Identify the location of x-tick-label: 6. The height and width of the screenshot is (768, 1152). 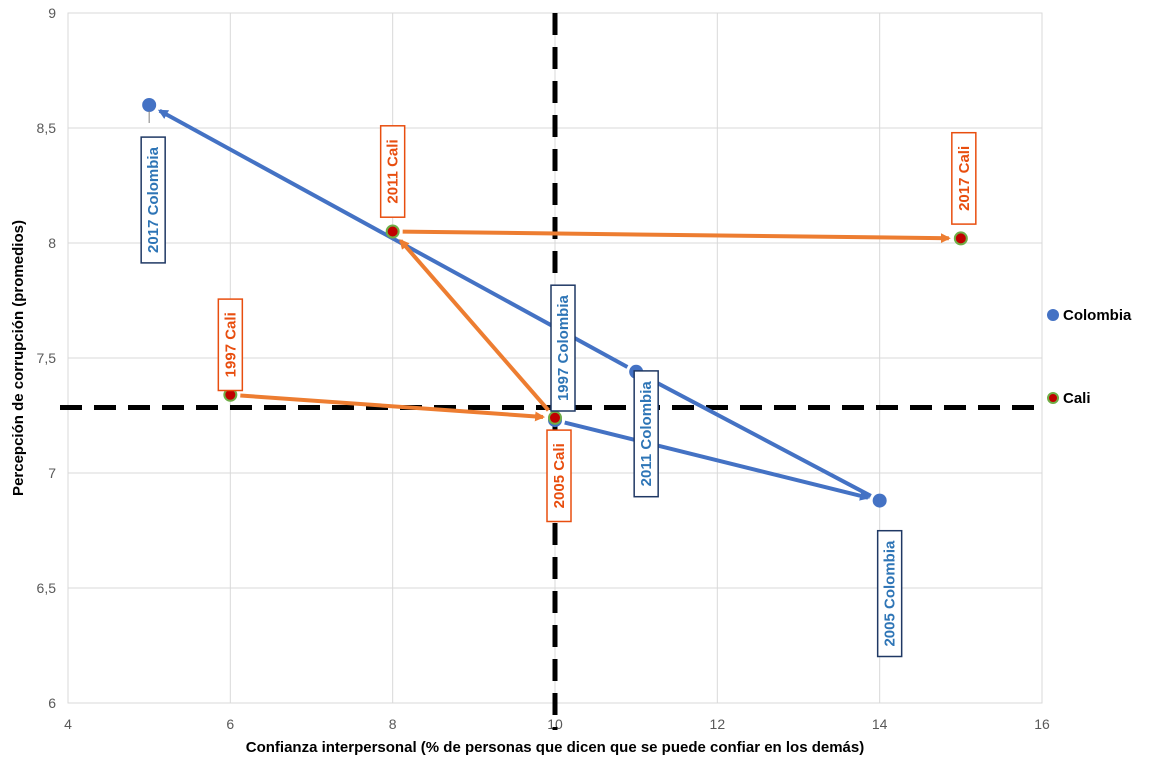
(230, 724).